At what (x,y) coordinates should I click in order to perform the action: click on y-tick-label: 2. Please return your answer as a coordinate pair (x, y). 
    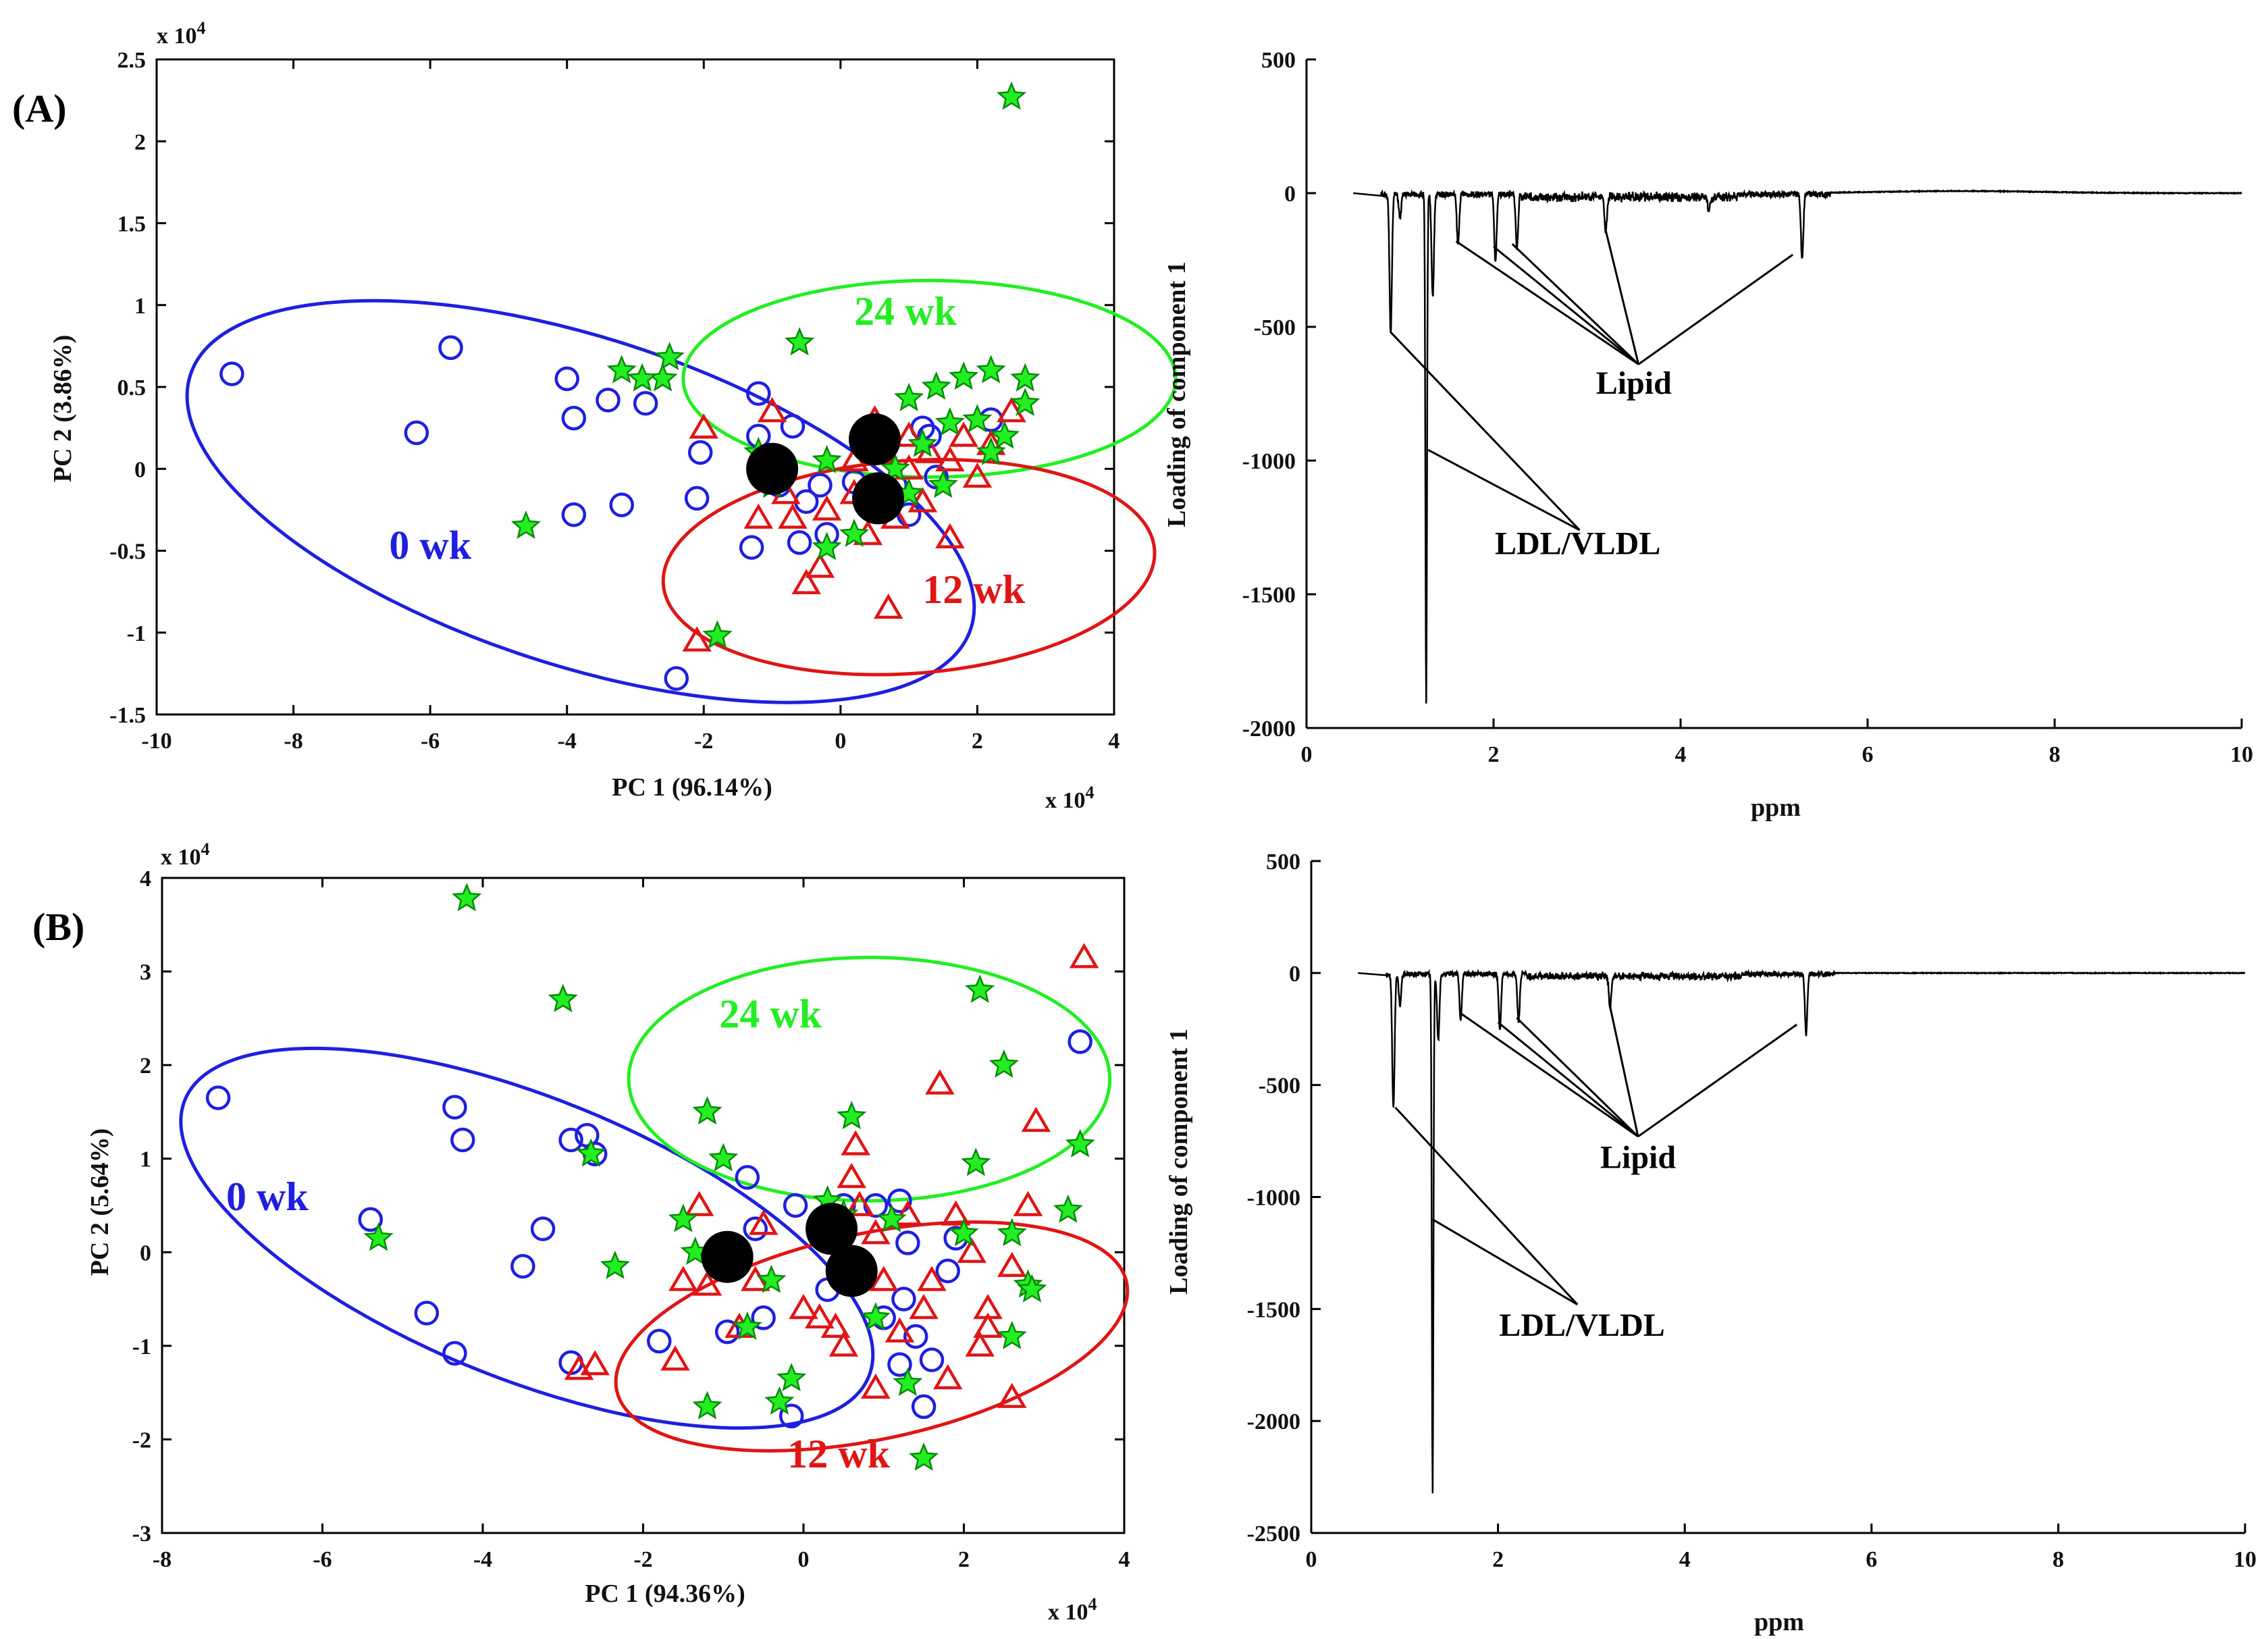
    Looking at the image, I should click on (145, 1065).